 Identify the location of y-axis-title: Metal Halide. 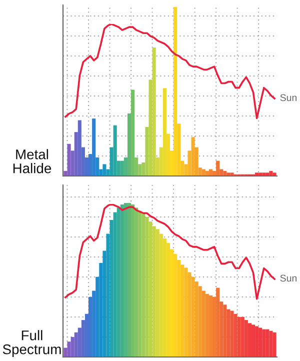
(32, 161).